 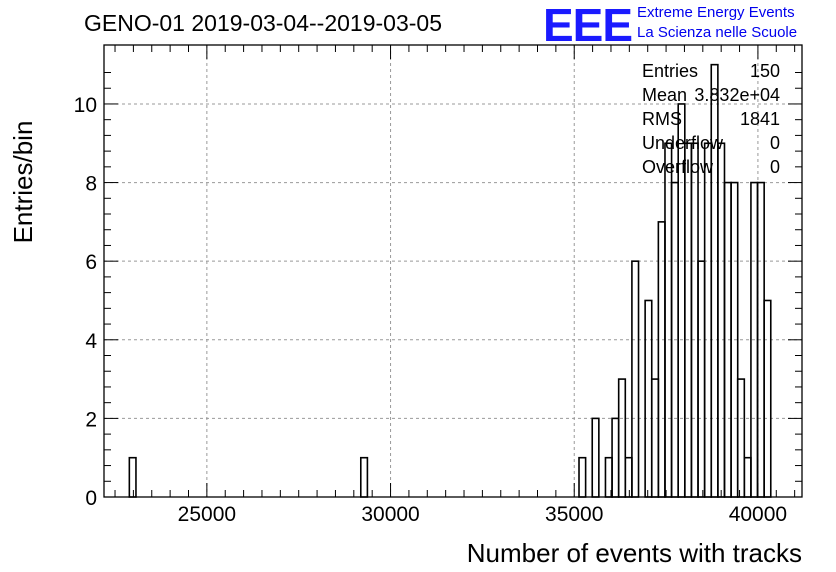 What do you see at coordinates (91, 498) in the screenshot?
I see `y-tick-label: 0` at bounding box center [91, 498].